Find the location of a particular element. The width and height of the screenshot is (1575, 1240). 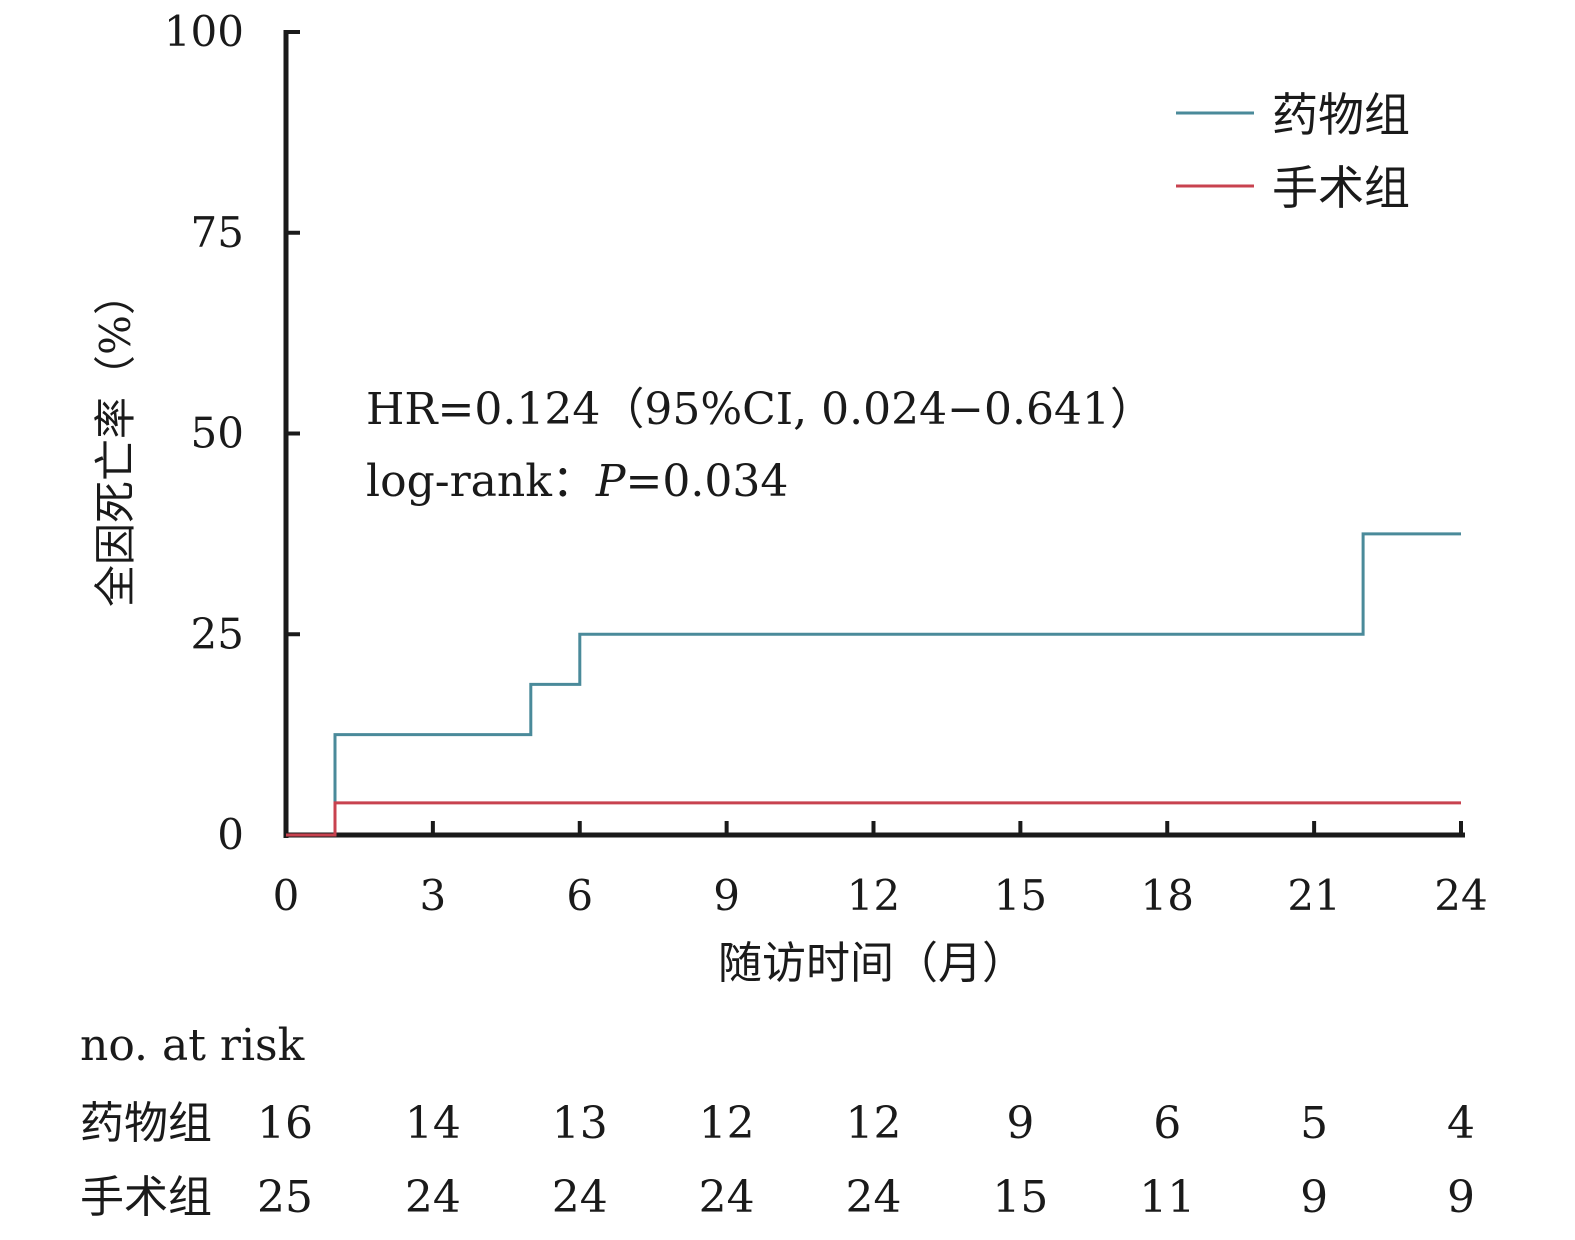

risk-cell: 16 is located at coordinates (285, 1123).